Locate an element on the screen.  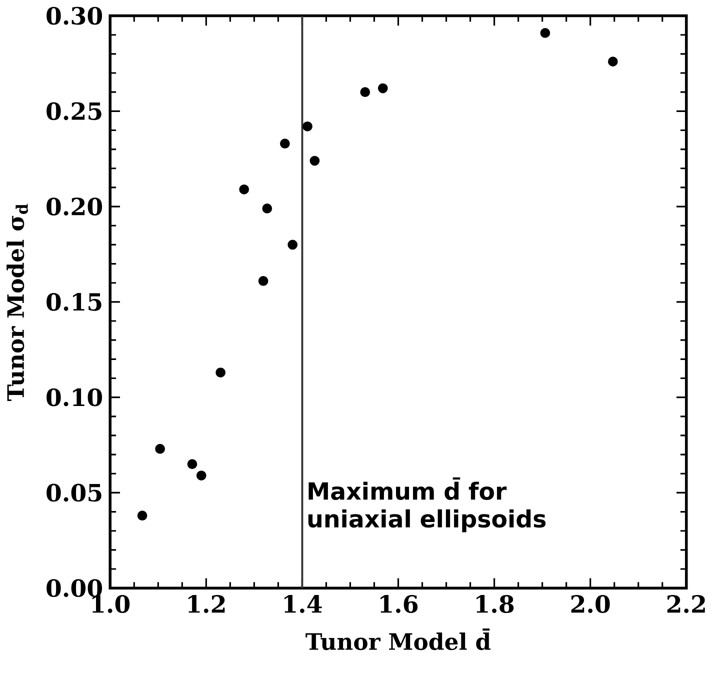
x-tick-label: 1.4 is located at coordinates (303, 604).